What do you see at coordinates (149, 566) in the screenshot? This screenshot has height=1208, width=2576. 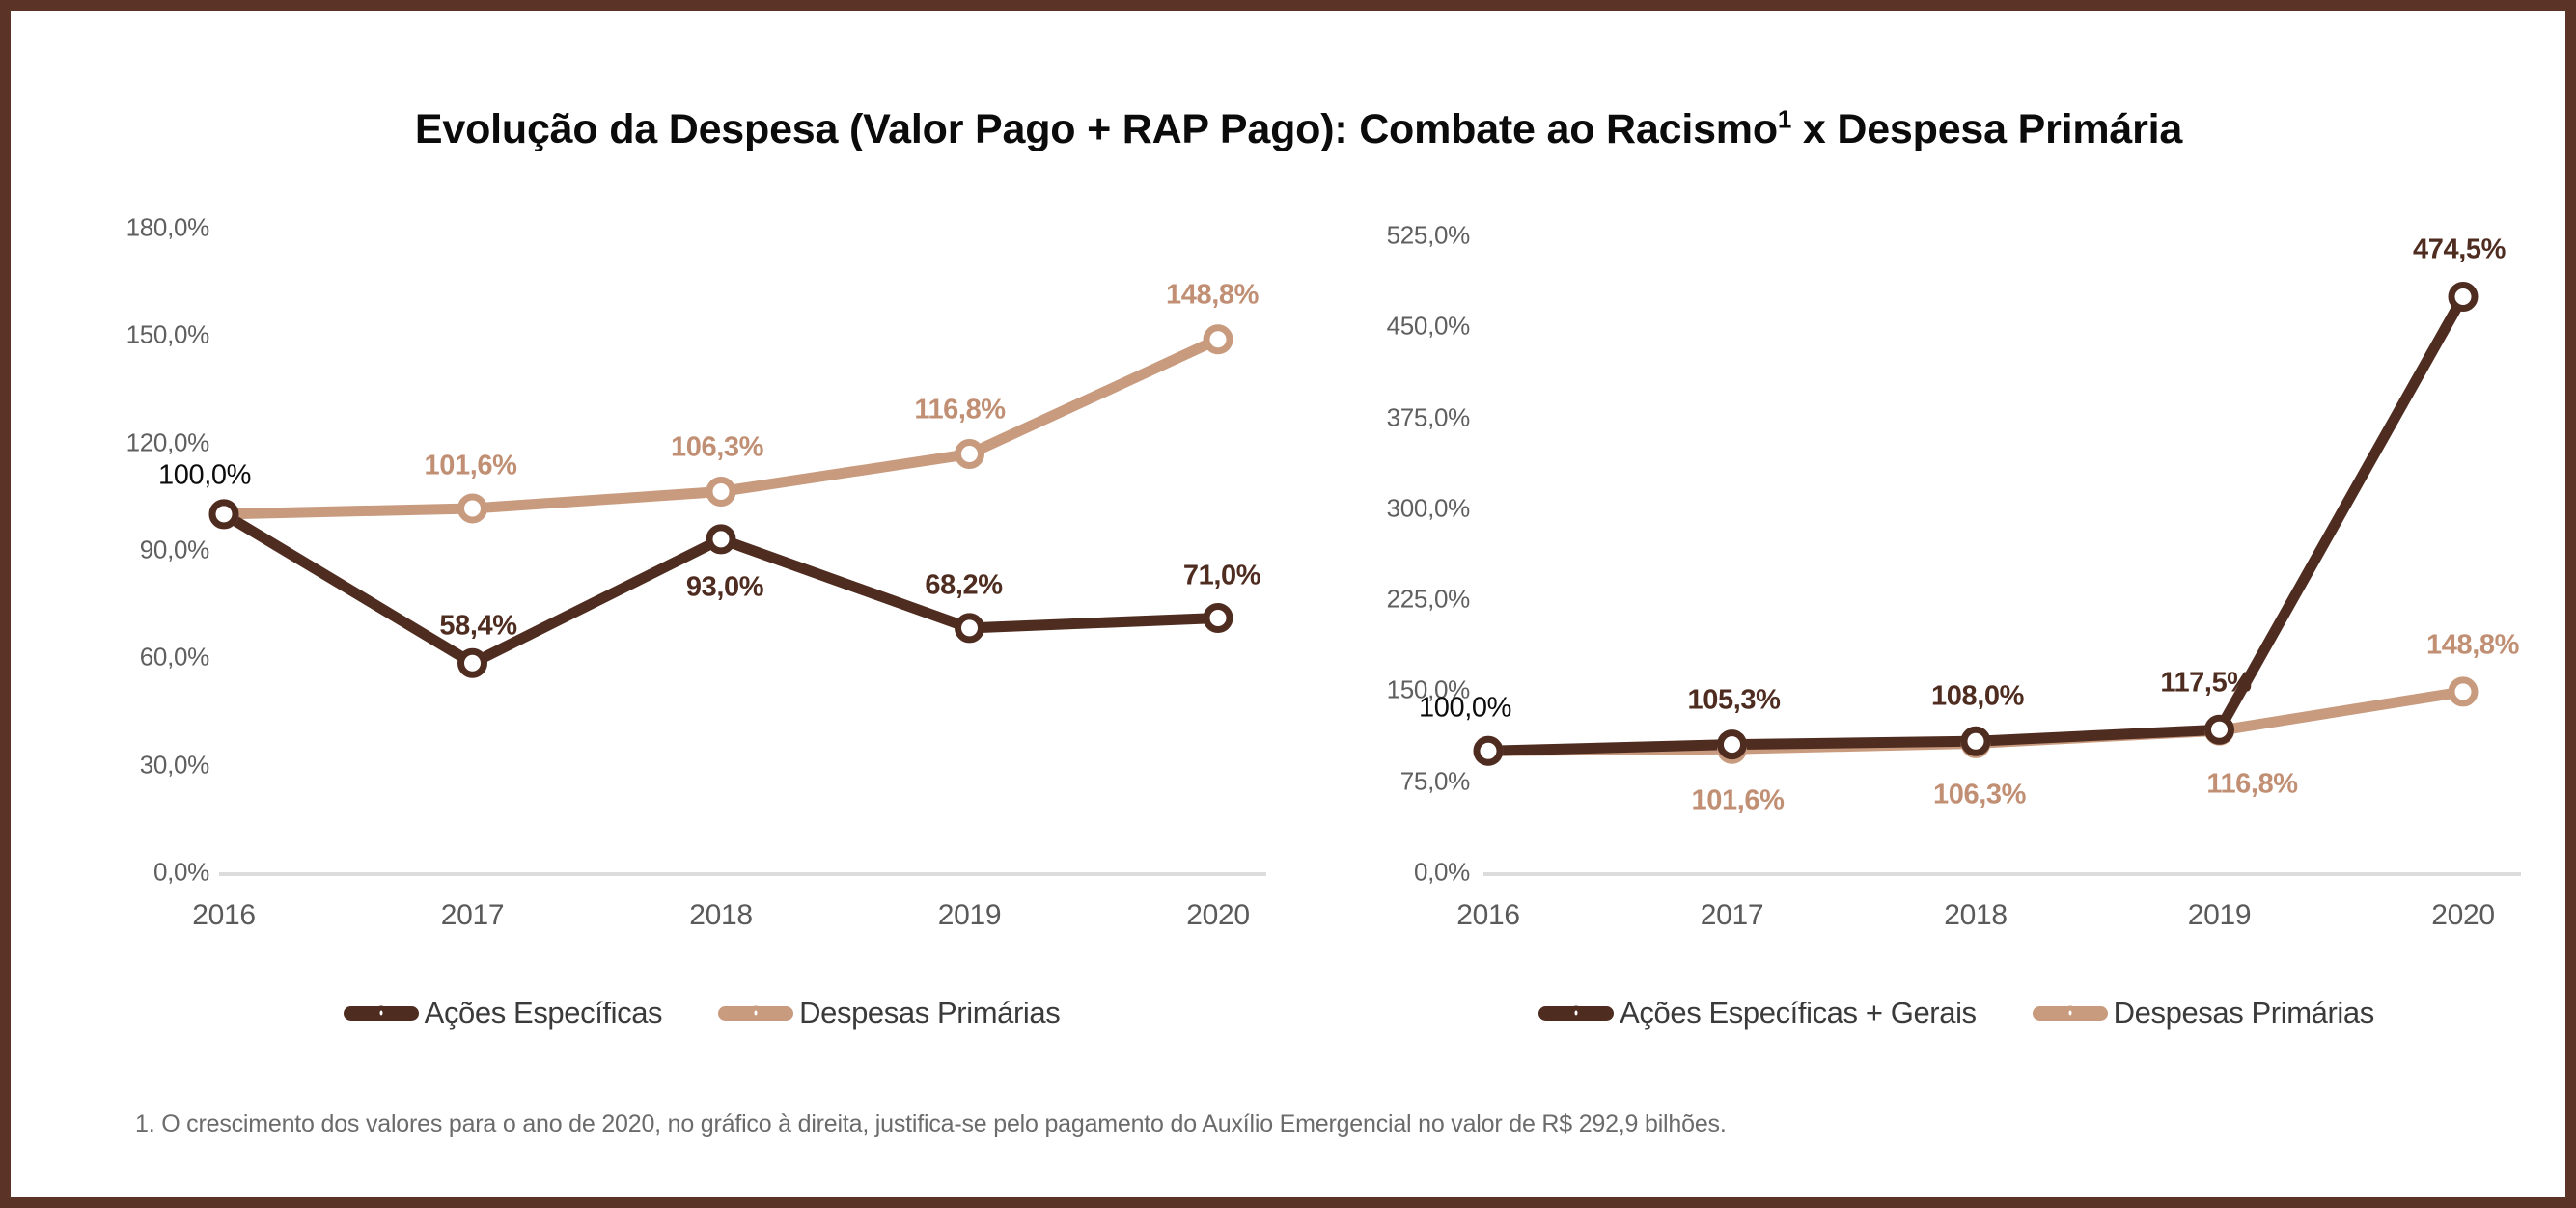 I see `y-axis-labels-left: 0,0% 30,0% 60,0% 90,0% 120,0% 150,0% 180,0%` at bounding box center [149, 566].